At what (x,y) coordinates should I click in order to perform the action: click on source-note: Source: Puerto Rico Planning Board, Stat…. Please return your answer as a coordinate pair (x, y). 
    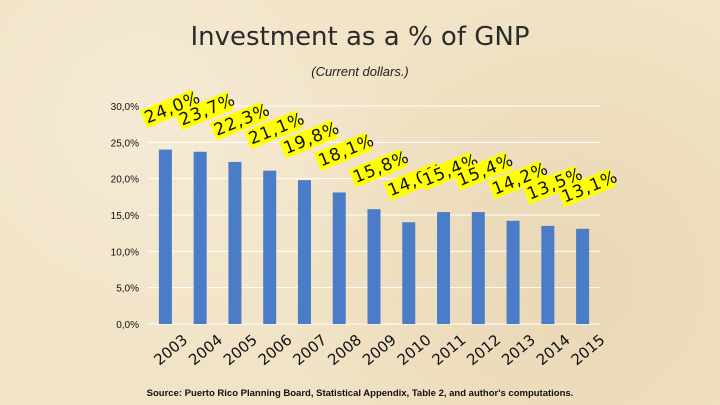
    Looking at the image, I should click on (360, 393).